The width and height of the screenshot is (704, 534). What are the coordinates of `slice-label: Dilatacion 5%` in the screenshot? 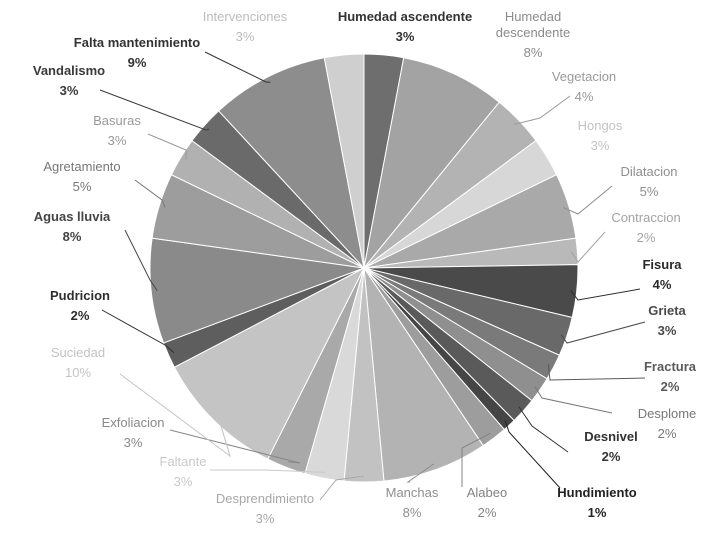 It's located at (648, 181).